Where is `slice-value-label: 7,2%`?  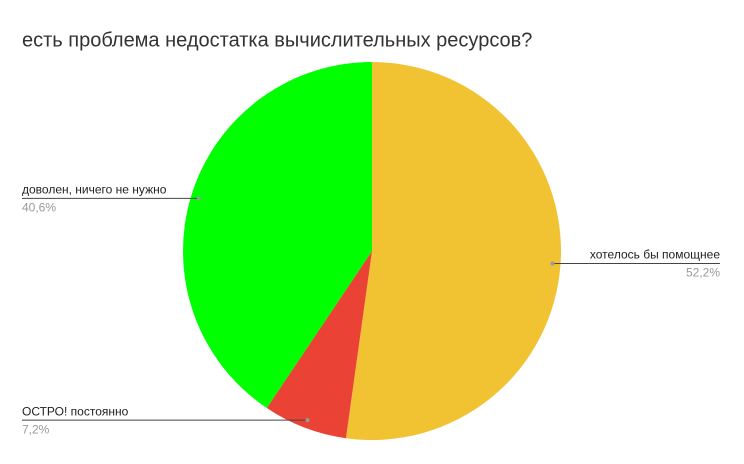
slice-value-label: 7,2% is located at coordinates (36, 429).